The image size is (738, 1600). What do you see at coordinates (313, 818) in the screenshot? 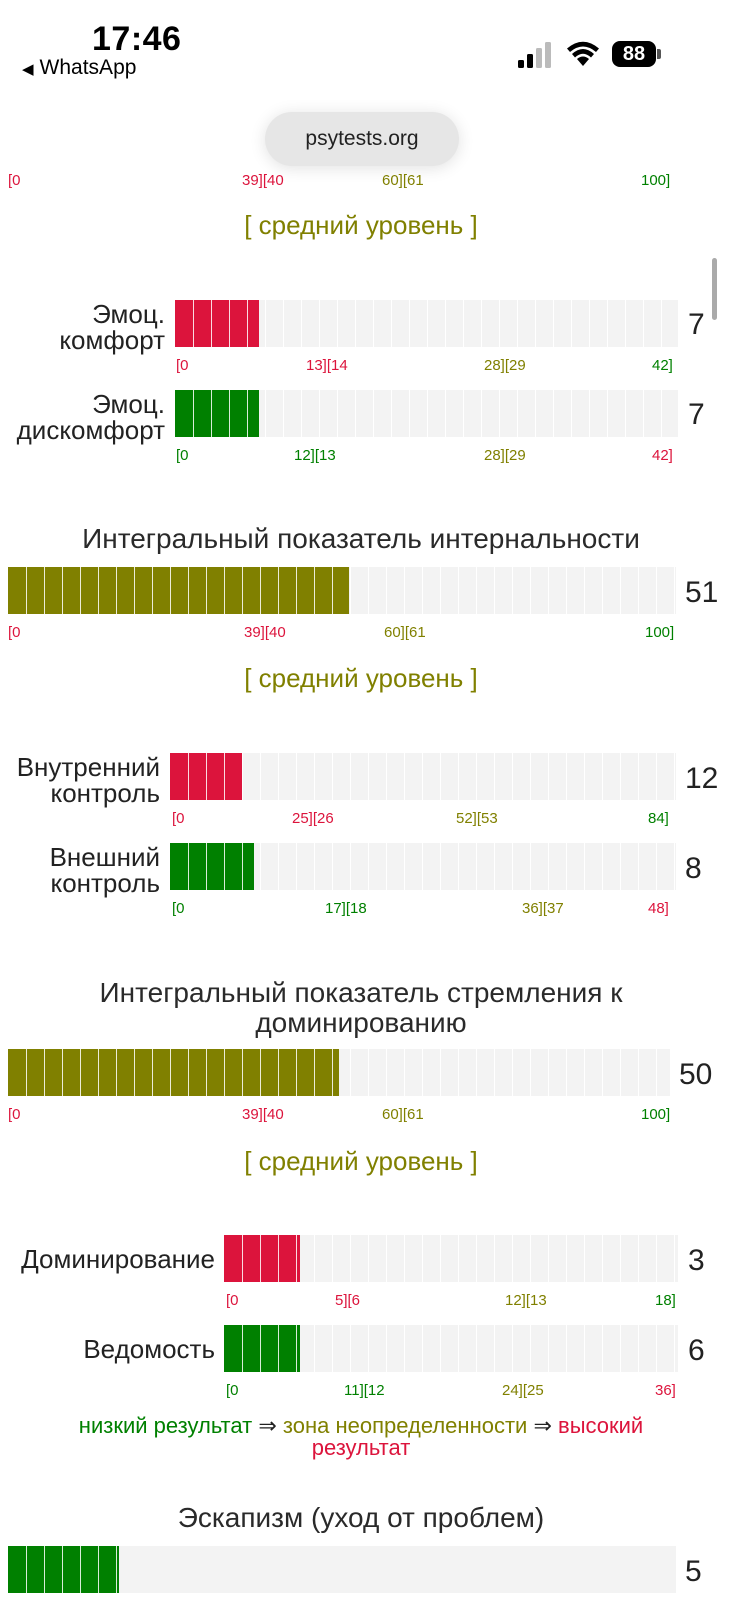
I see `scale-label: 25][26` at bounding box center [313, 818].